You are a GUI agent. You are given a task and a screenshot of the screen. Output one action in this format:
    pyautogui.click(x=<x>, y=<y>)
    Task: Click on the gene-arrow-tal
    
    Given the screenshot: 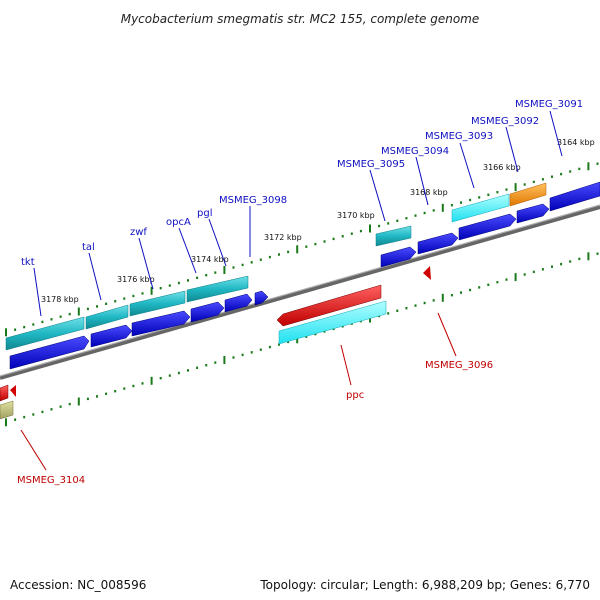 What is the action you would take?
    pyautogui.click(x=111, y=336)
    